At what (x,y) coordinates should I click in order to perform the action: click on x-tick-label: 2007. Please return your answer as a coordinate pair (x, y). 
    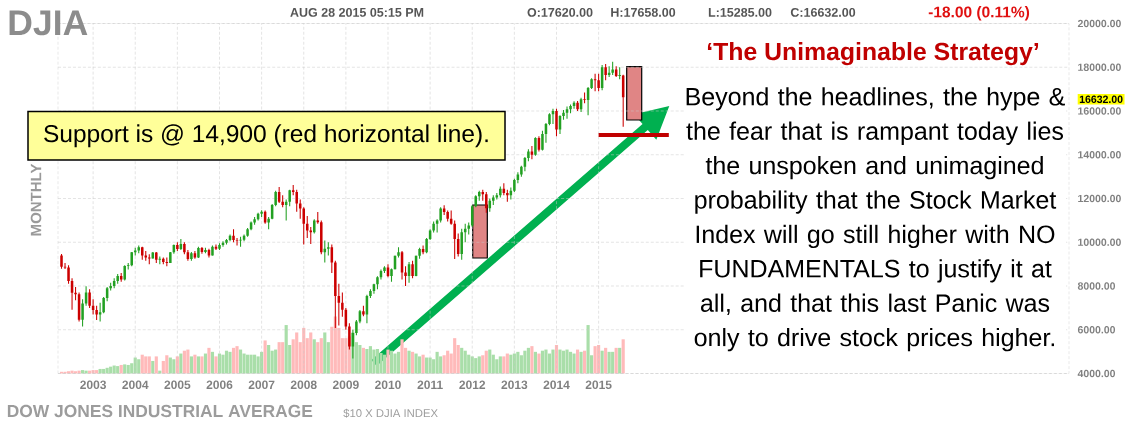
    Looking at the image, I should click on (261, 385).